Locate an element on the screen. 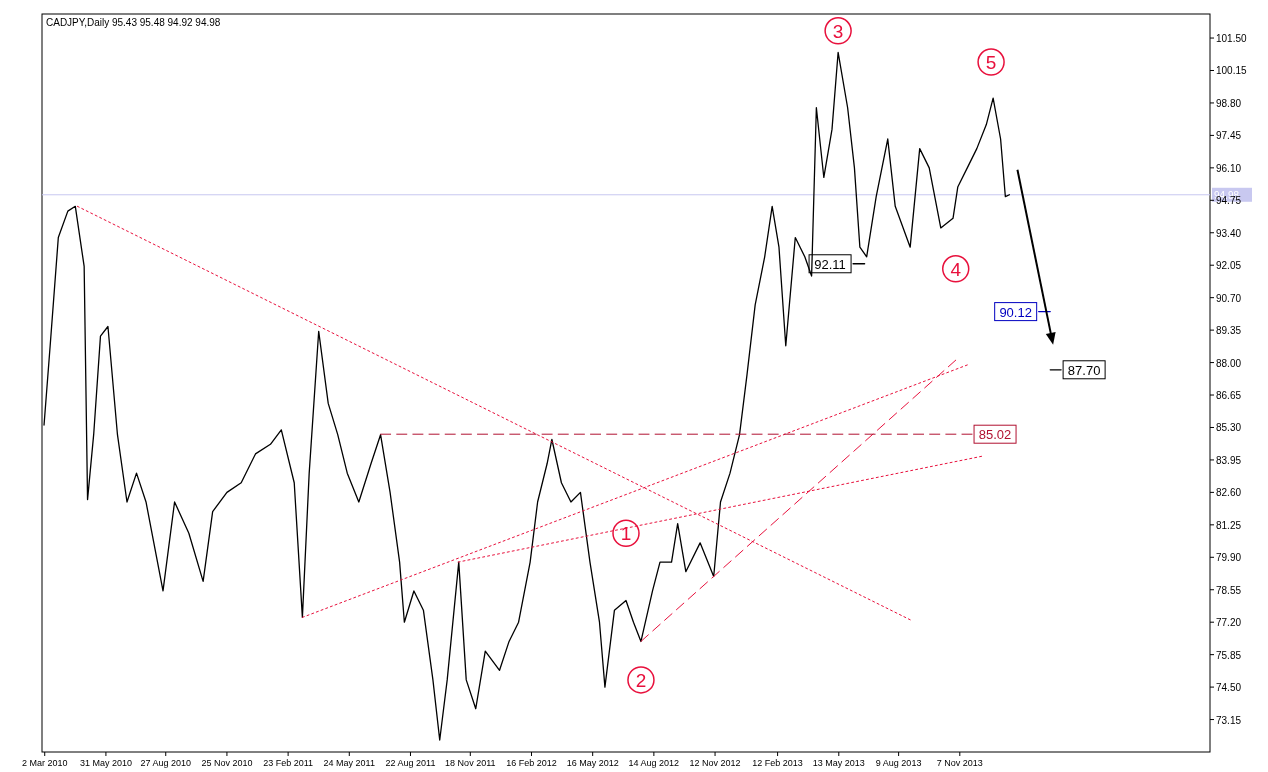  y-tick-label: 93.40 is located at coordinates (1229, 233).